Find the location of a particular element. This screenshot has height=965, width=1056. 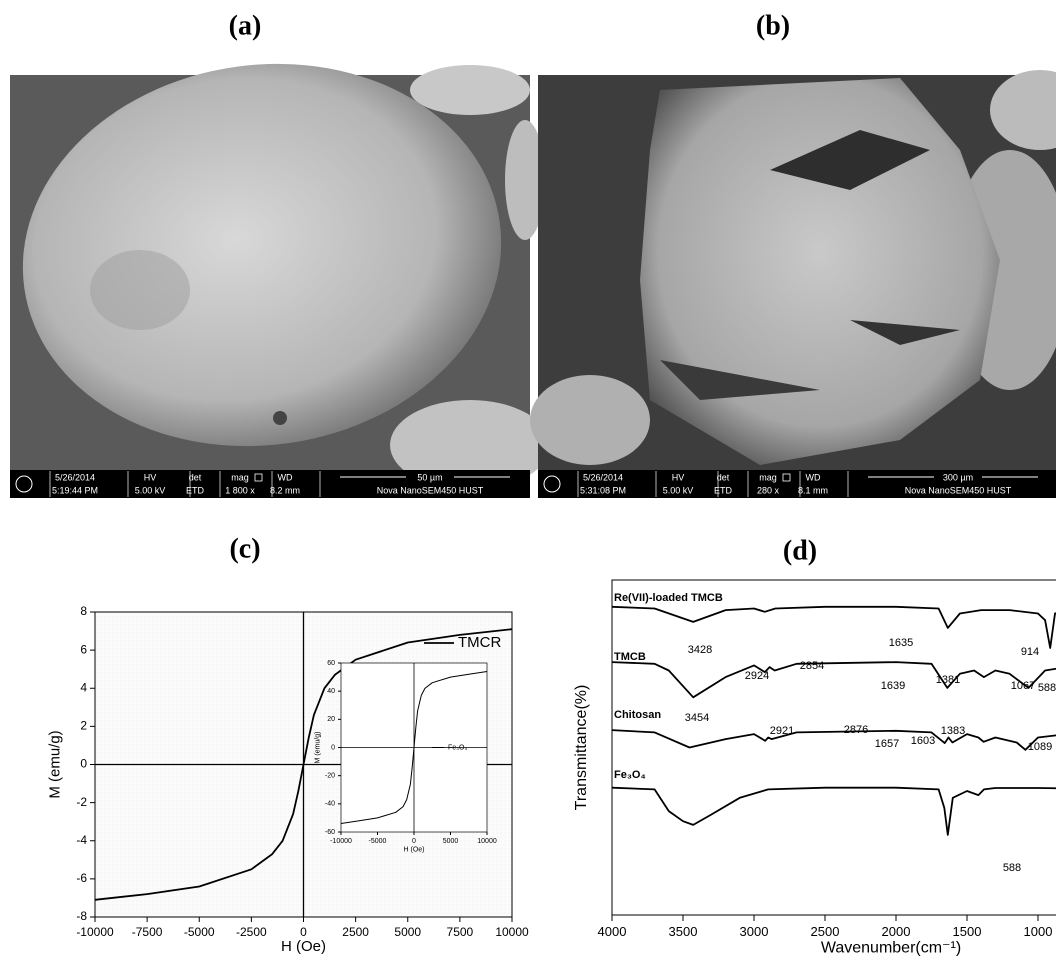

peak-label: 2921 is located at coordinates (782, 731).